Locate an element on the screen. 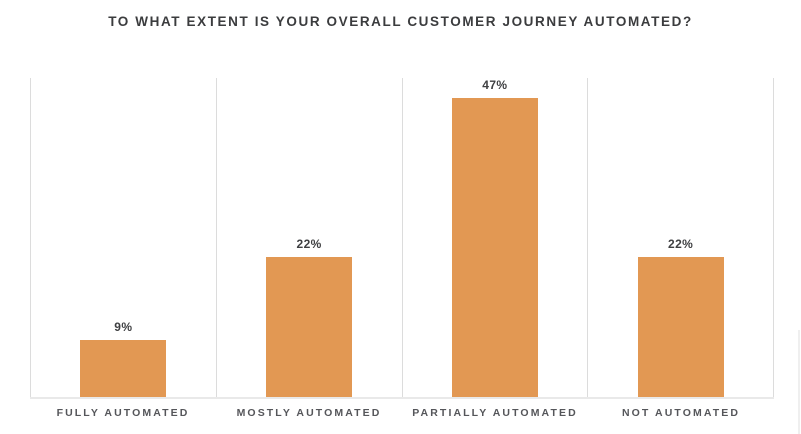 This screenshot has width=801, height=434. category-label: FULLY AUTOMATED is located at coordinates (123, 413).